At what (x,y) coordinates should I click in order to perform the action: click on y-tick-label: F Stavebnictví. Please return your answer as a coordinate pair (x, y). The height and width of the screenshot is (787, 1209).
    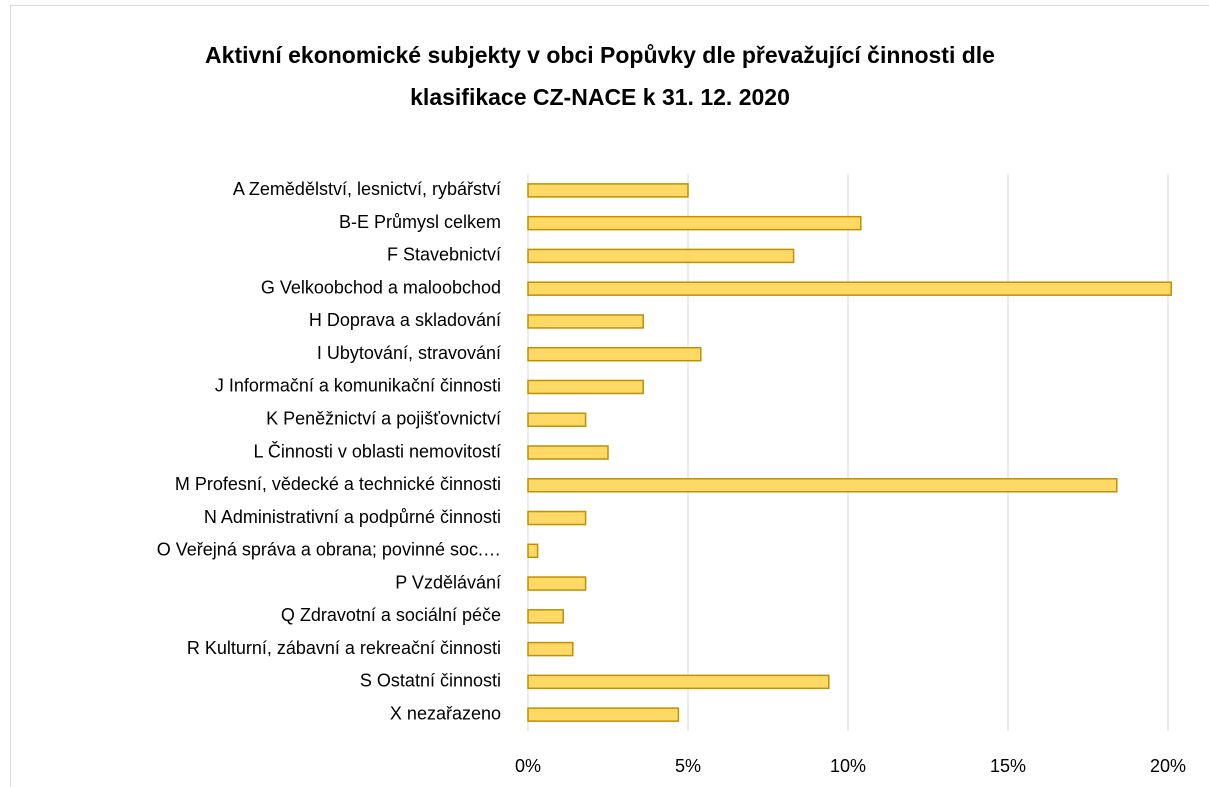
    Looking at the image, I should click on (444, 255).